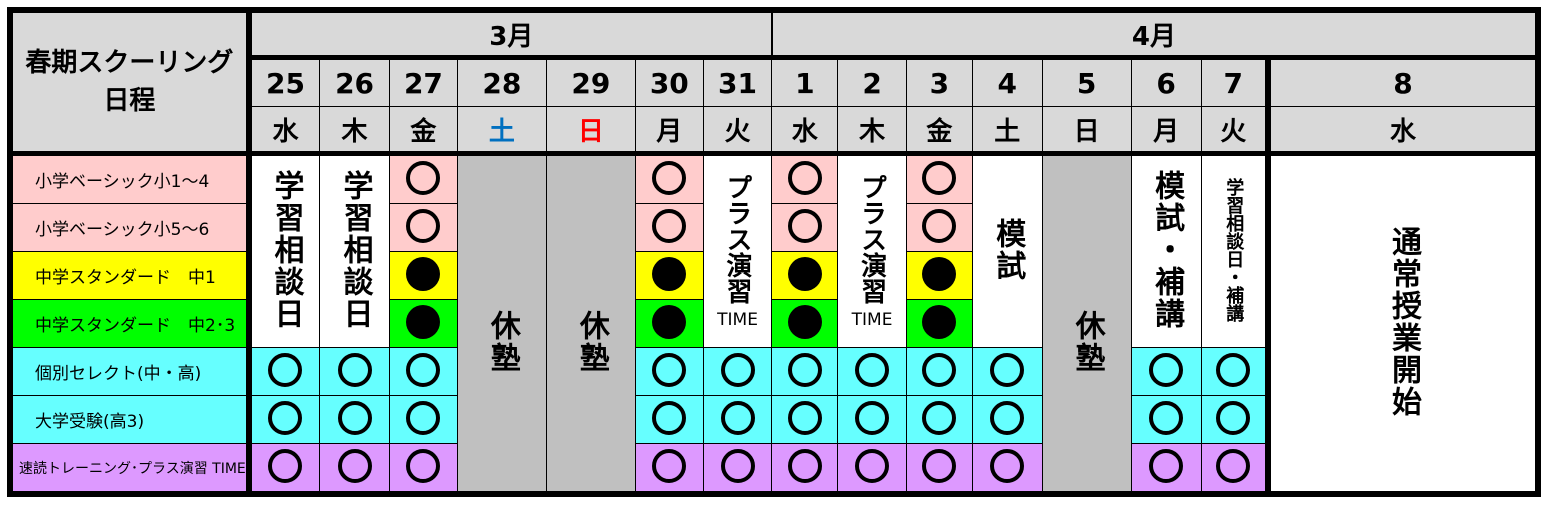  I want to click on table-row: 速読トレーニング･プラス演習 TIME, so click(773, 469).